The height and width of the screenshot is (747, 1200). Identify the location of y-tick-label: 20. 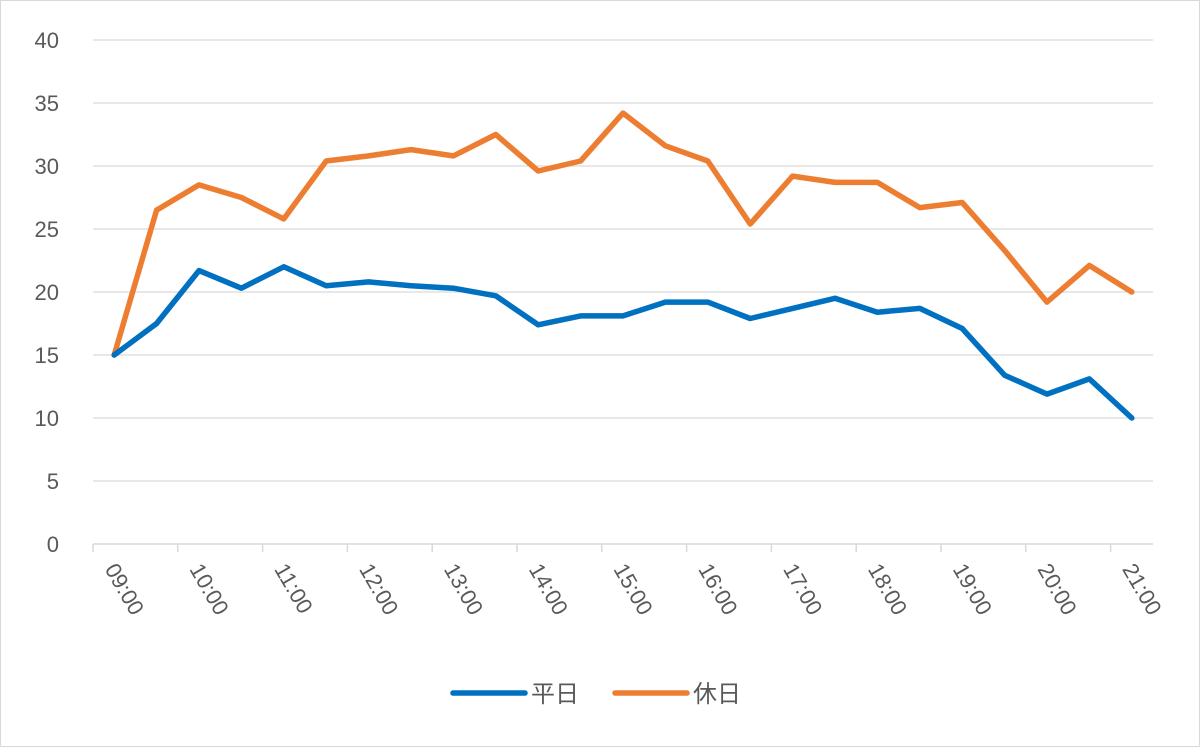
(47, 292).